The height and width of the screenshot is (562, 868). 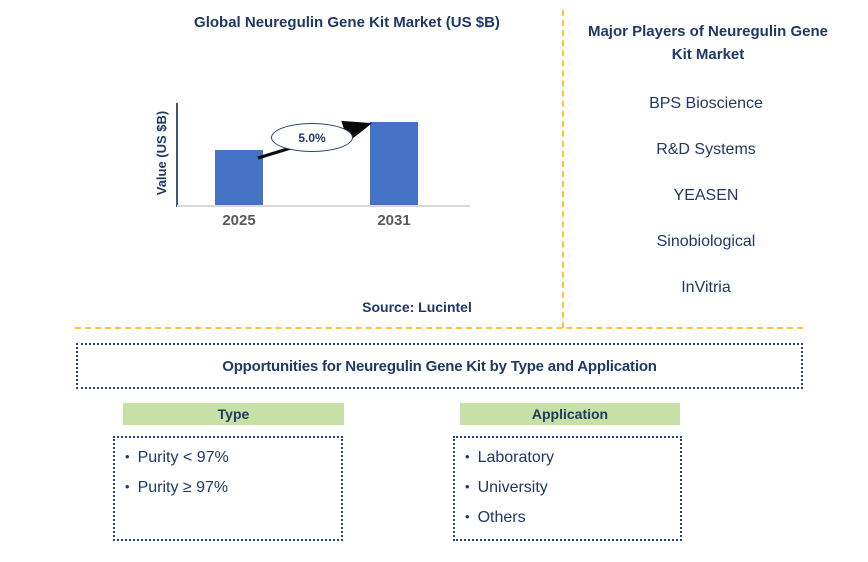 I want to click on x-tick-2031: 2031, so click(x=394, y=220).